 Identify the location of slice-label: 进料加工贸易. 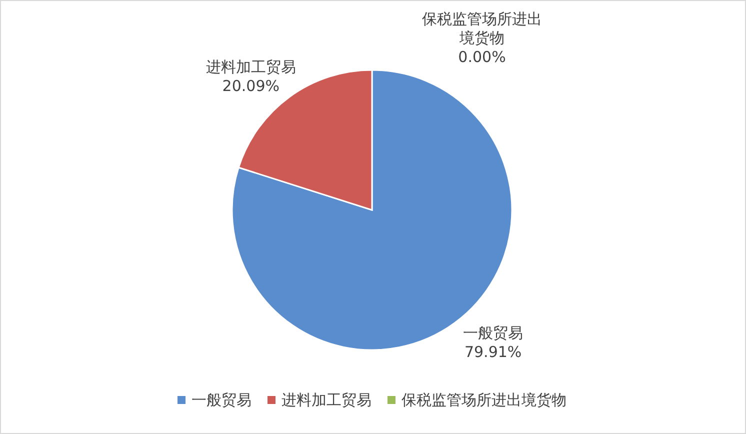
(250, 67).